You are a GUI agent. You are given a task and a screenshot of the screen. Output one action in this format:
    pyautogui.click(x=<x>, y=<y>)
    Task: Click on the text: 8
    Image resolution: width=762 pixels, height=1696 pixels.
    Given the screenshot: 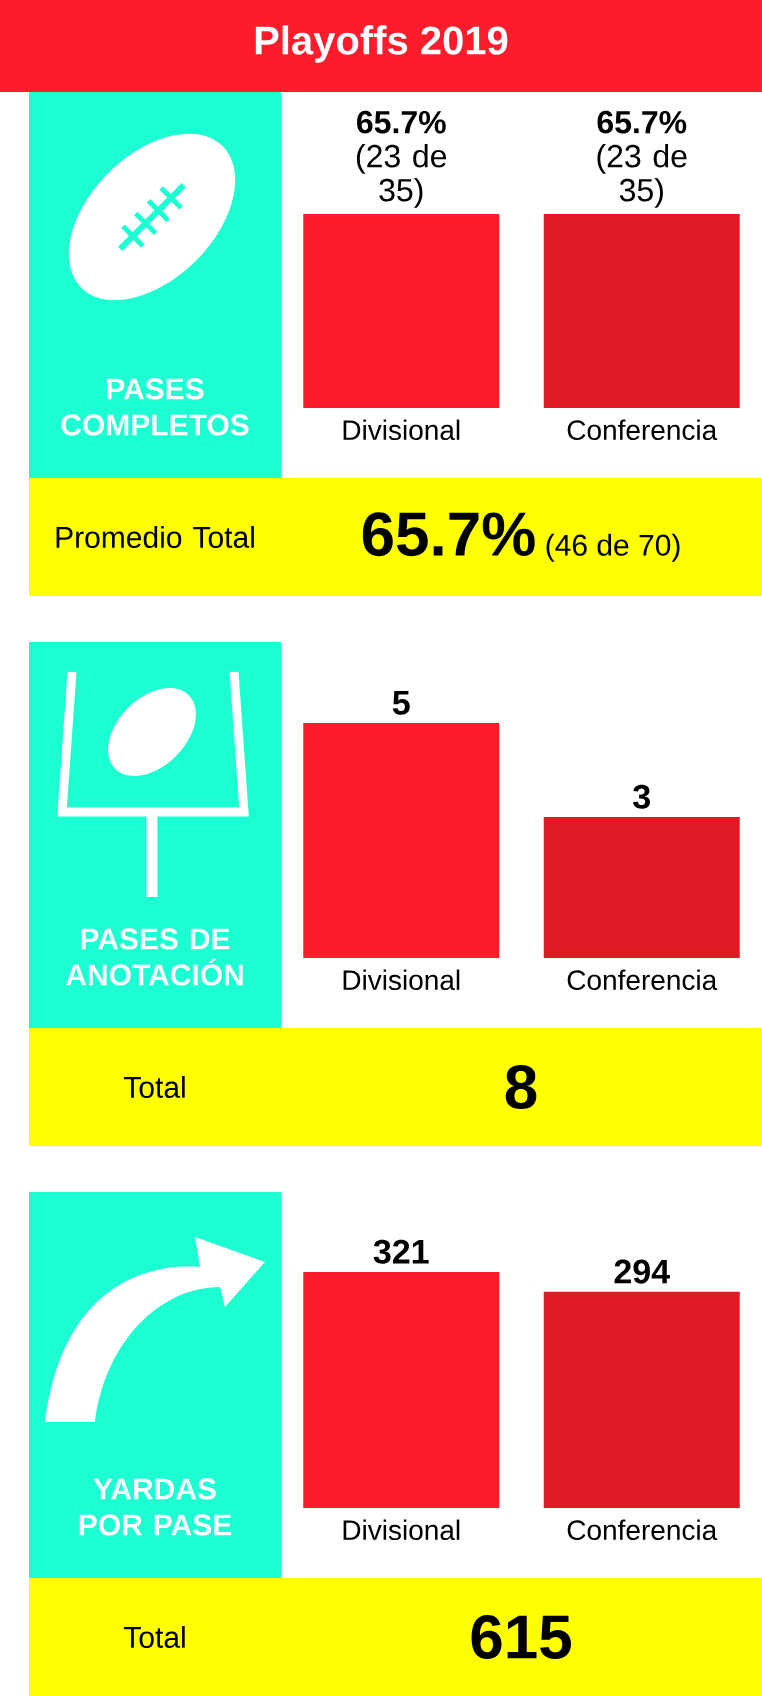 What is the action you would take?
    pyautogui.click(x=521, y=1087)
    